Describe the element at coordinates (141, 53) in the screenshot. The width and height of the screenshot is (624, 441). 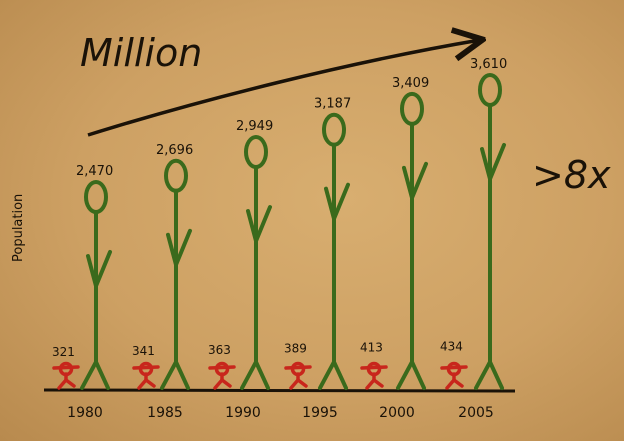
I see `chart-title: Million` at that location.